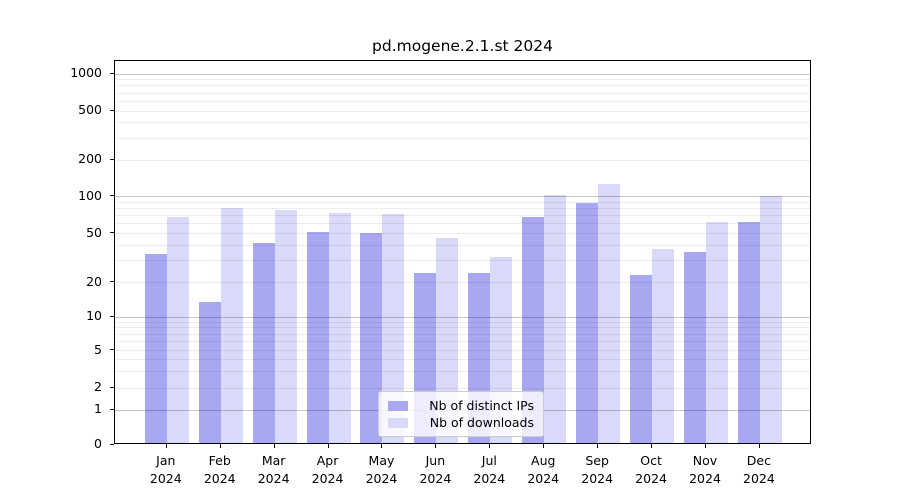 This screenshot has width=900, height=500. What do you see at coordinates (273, 469) in the screenshot?
I see `x-tick-label-mar: Mar 2024` at bounding box center [273, 469].